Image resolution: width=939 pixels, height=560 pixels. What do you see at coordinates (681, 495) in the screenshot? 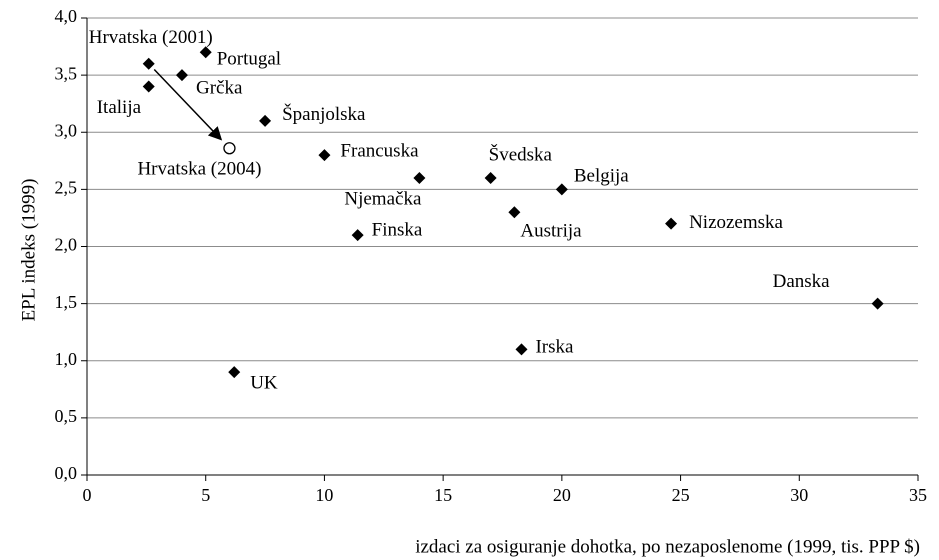
I see `x-tick-label: 25` at bounding box center [681, 495].